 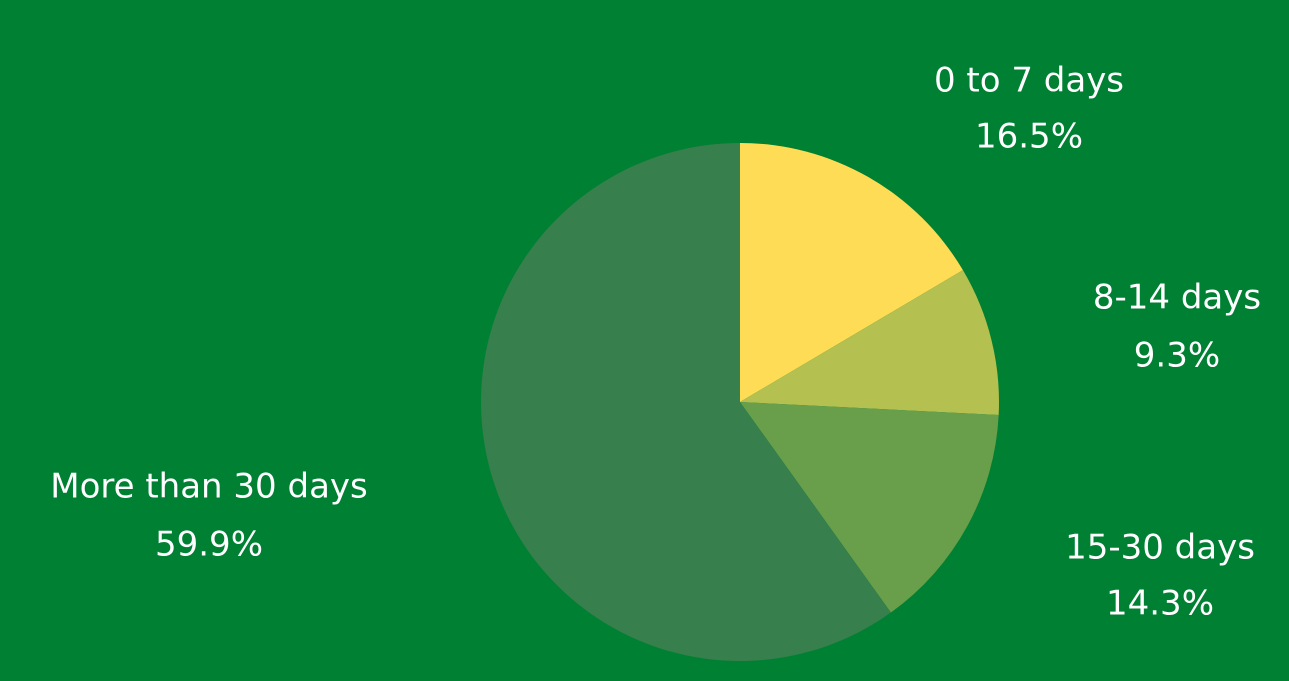 I want to click on slice-label-3: More than 30 days, so click(x=209, y=487).